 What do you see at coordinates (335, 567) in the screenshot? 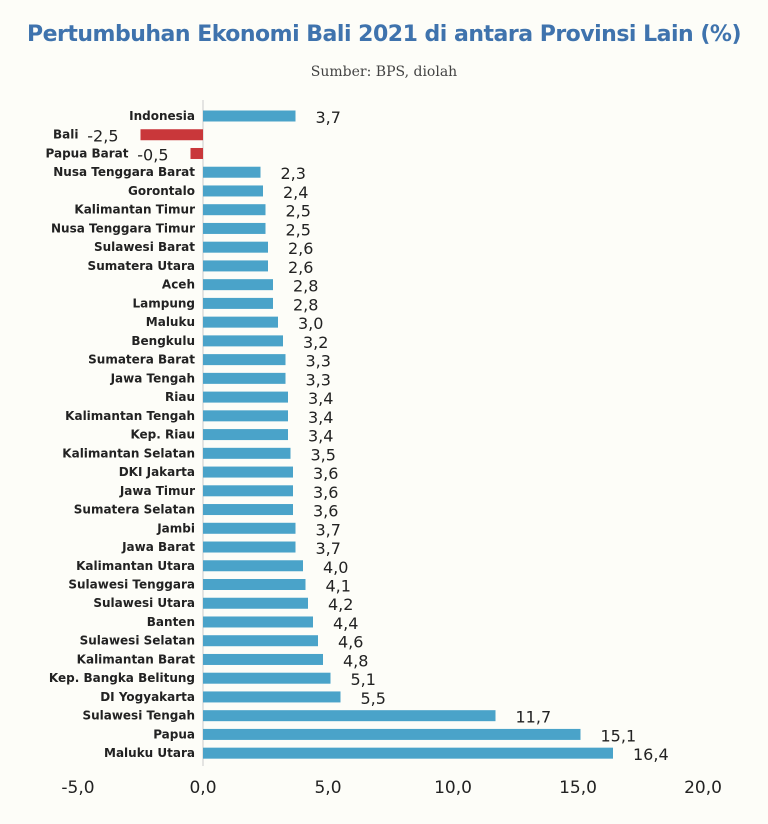
I see `value-label: 4,0` at bounding box center [335, 567].